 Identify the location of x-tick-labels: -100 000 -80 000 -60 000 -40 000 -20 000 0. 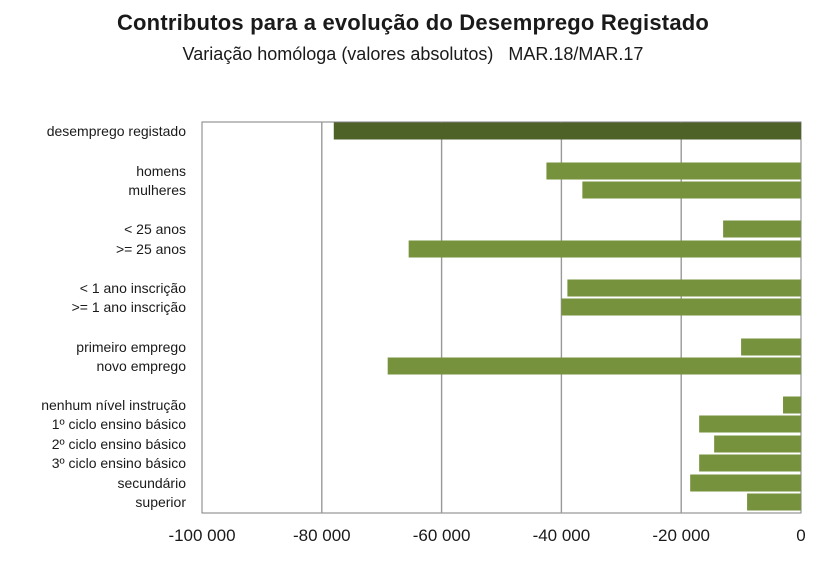
(486, 535).